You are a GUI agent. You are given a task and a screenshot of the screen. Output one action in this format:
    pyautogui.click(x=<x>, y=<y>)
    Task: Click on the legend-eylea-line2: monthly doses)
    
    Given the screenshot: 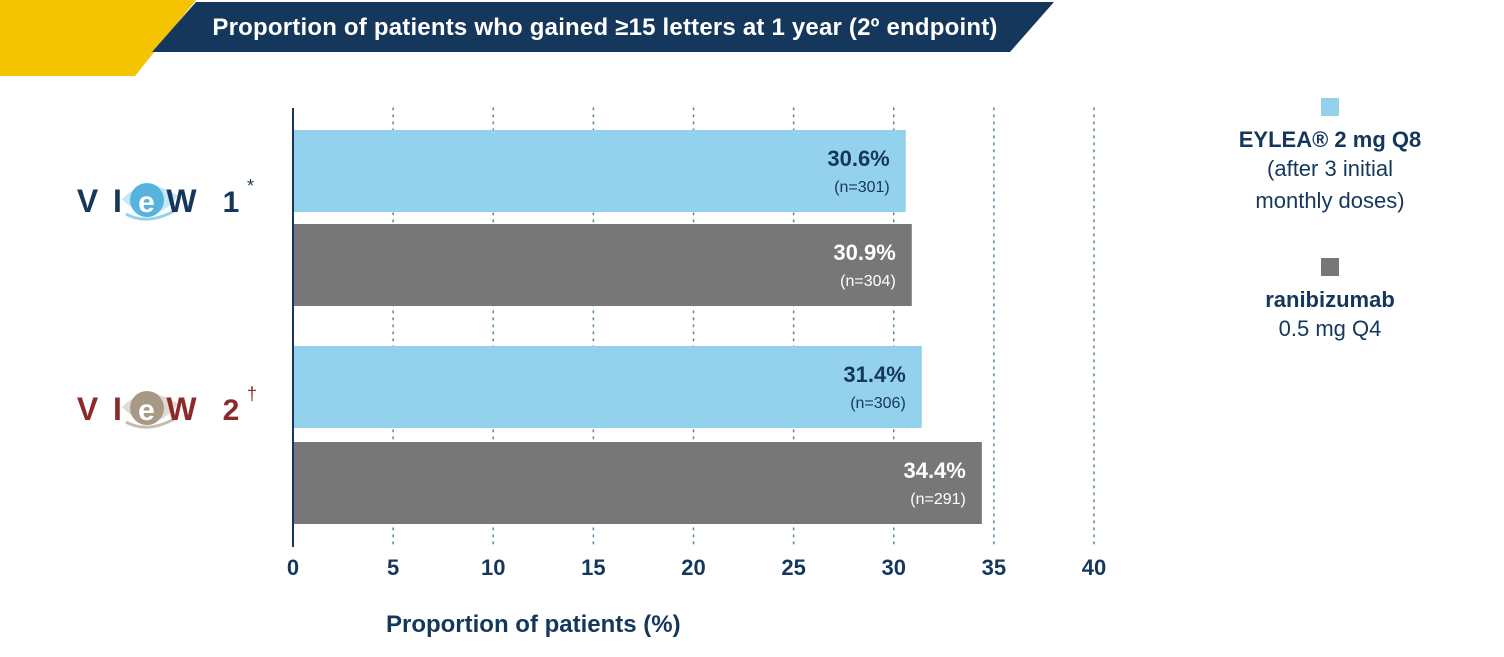 What is the action you would take?
    pyautogui.click(x=1330, y=200)
    